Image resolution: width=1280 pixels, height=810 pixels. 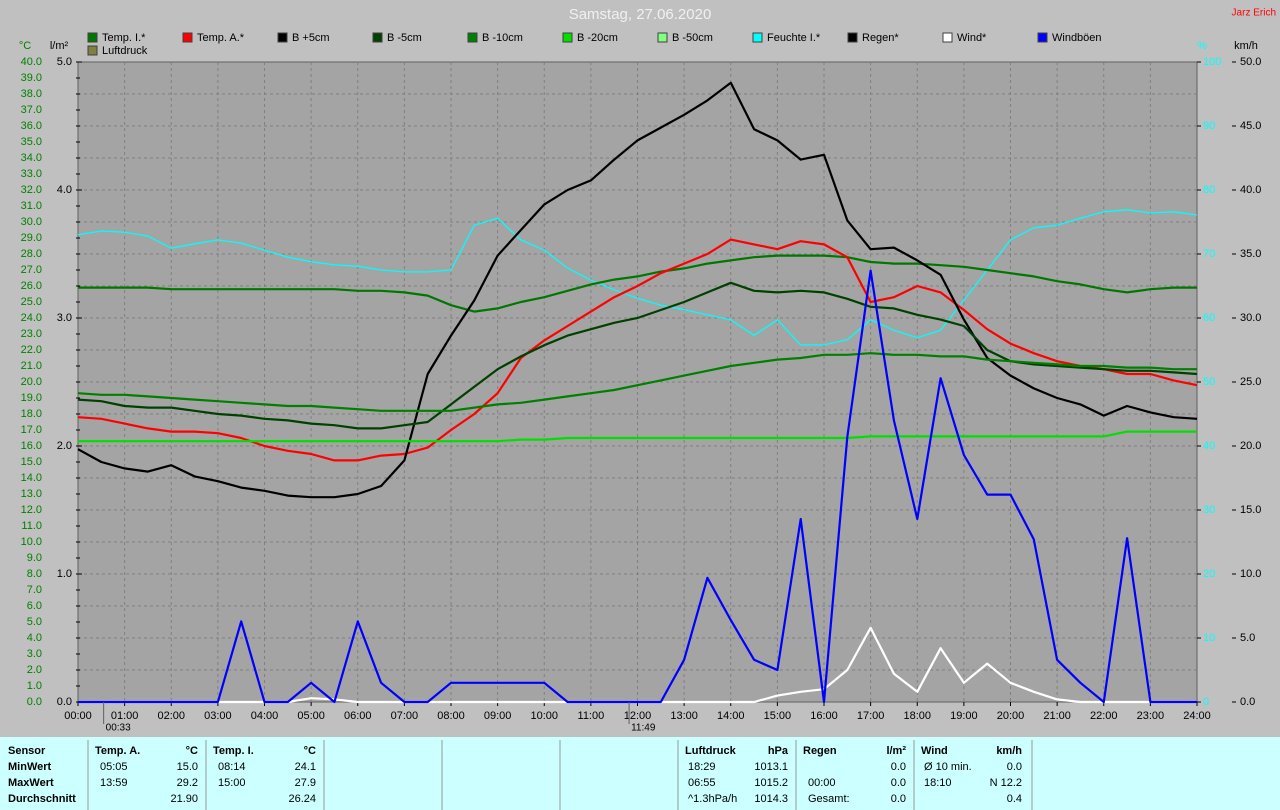 What do you see at coordinates (972, 38) in the screenshot?
I see `legend-label: Wind*` at bounding box center [972, 38].